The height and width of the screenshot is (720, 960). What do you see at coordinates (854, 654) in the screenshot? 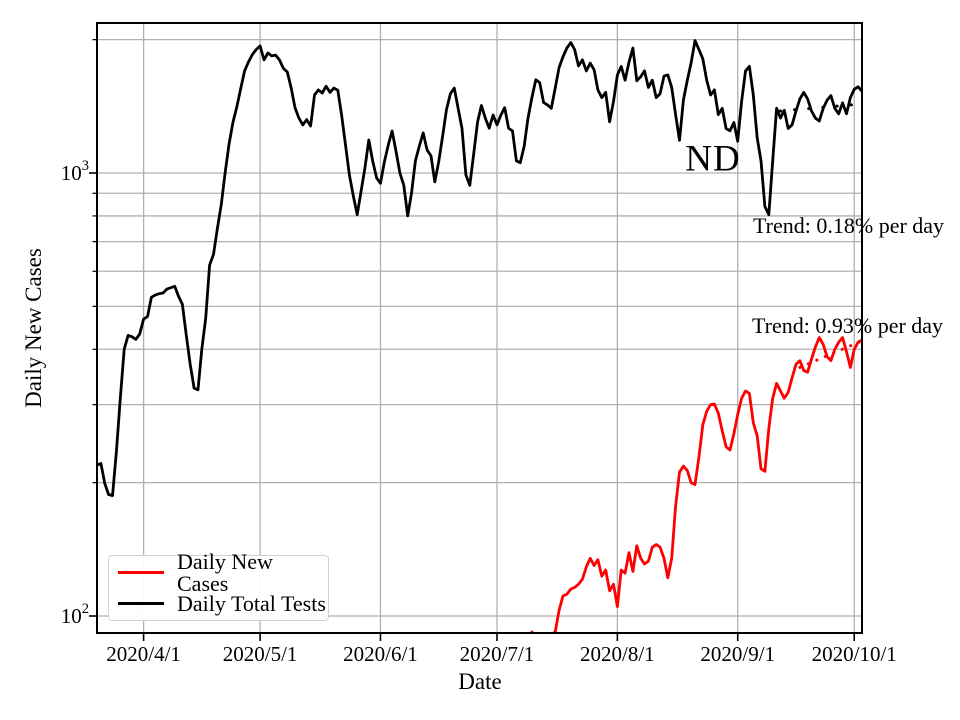
I see `x-tick-label: 2020/10/1` at bounding box center [854, 654].